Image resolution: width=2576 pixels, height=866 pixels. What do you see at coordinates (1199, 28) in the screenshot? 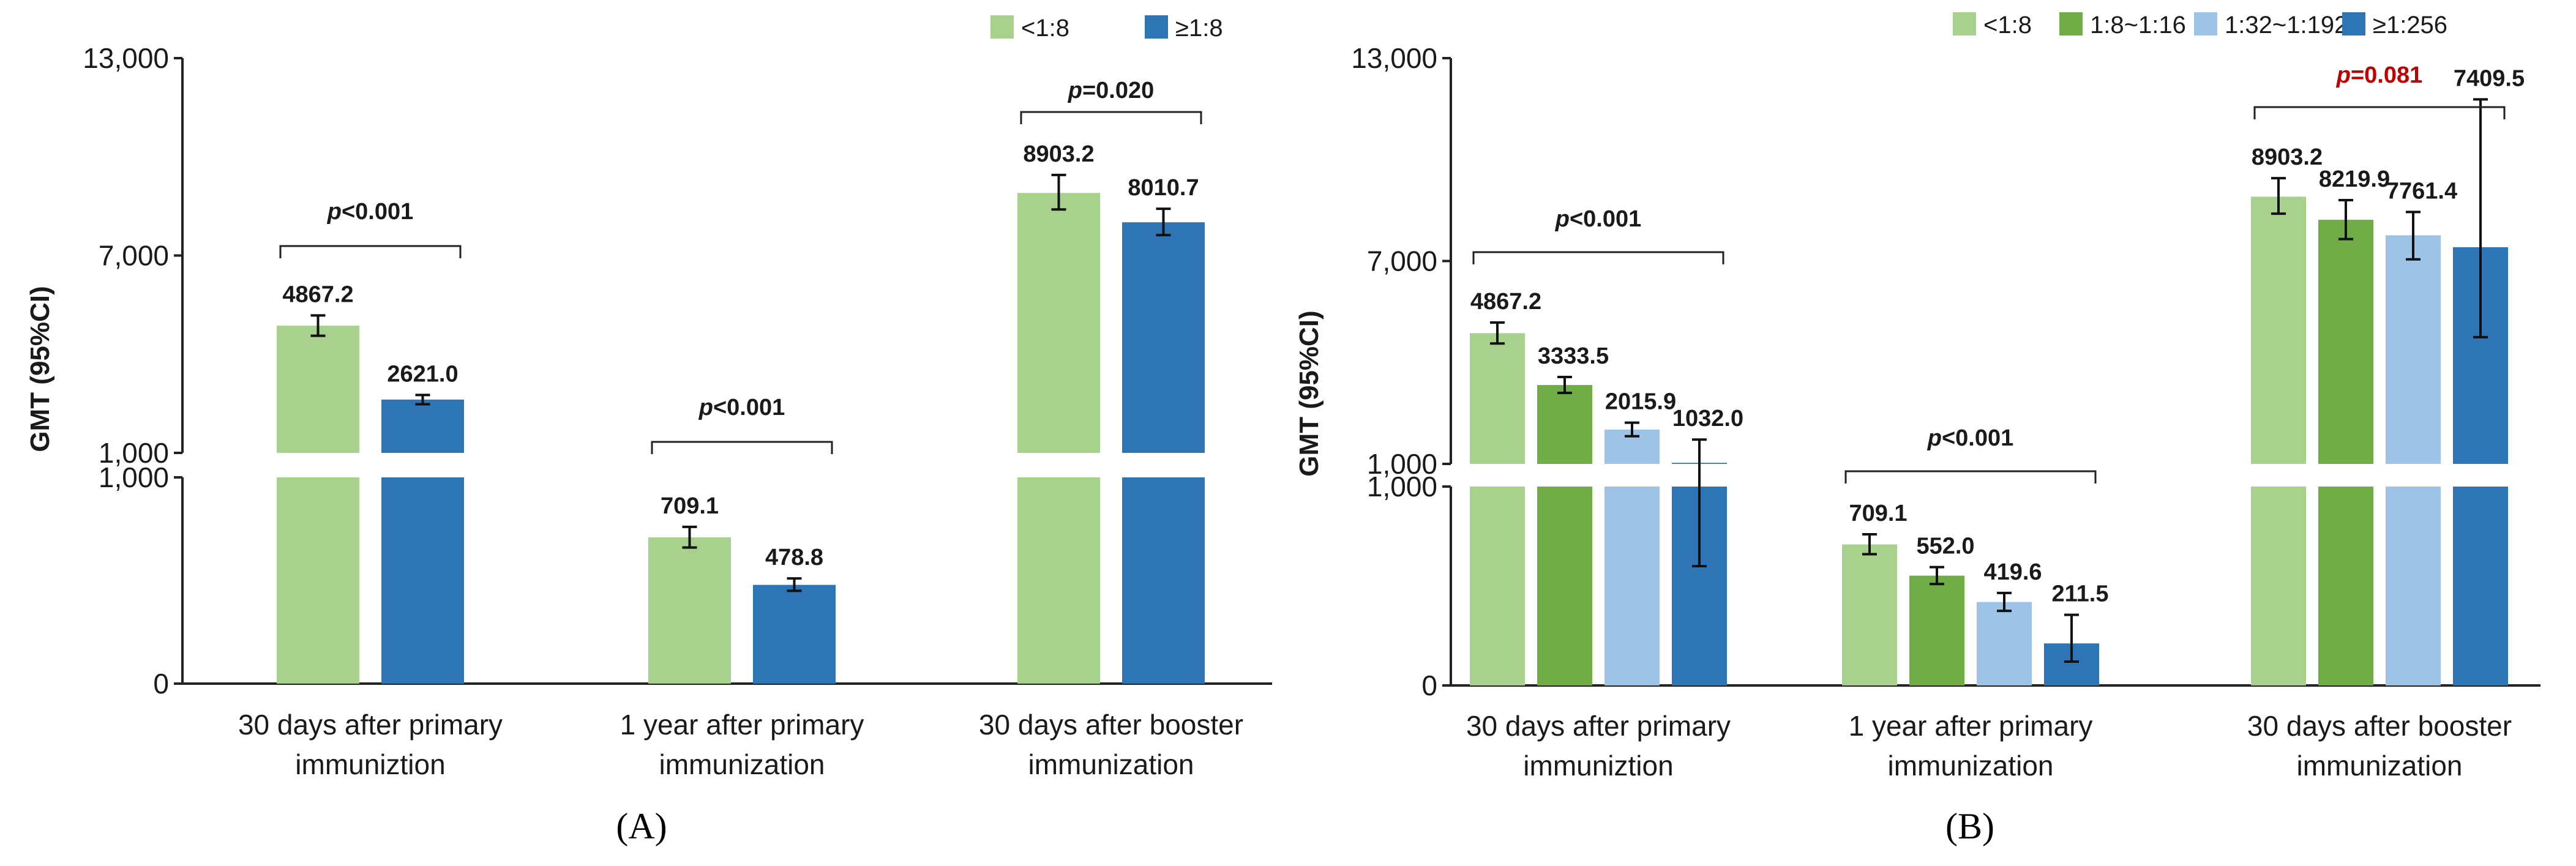
I see `legend-label: ≥1:8` at bounding box center [1199, 28].